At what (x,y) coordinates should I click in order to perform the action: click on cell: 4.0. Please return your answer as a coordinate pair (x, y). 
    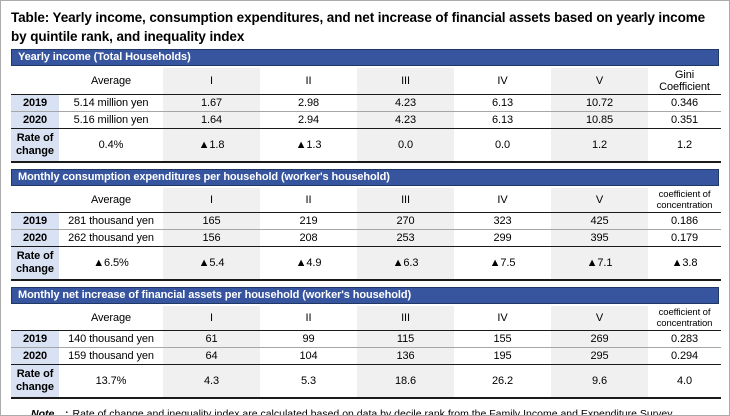
    Looking at the image, I should click on (684, 381).